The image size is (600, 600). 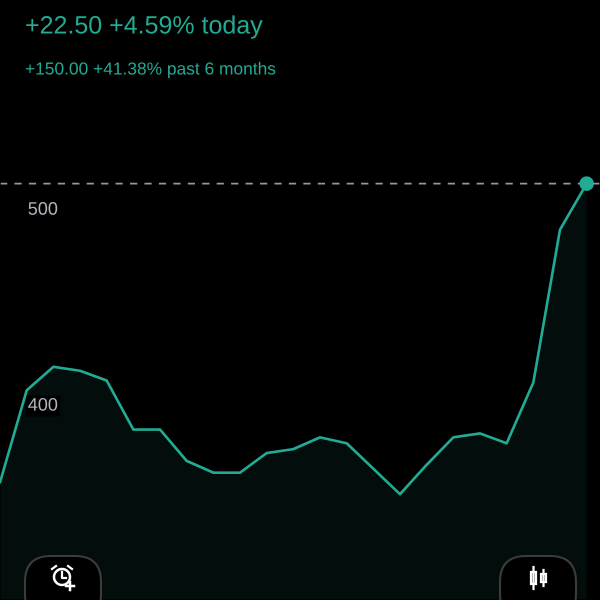 What do you see at coordinates (144, 27) in the screenshot?
I see `chart-title: +22.50 +4.59% today` at bounding box center [144, 27].